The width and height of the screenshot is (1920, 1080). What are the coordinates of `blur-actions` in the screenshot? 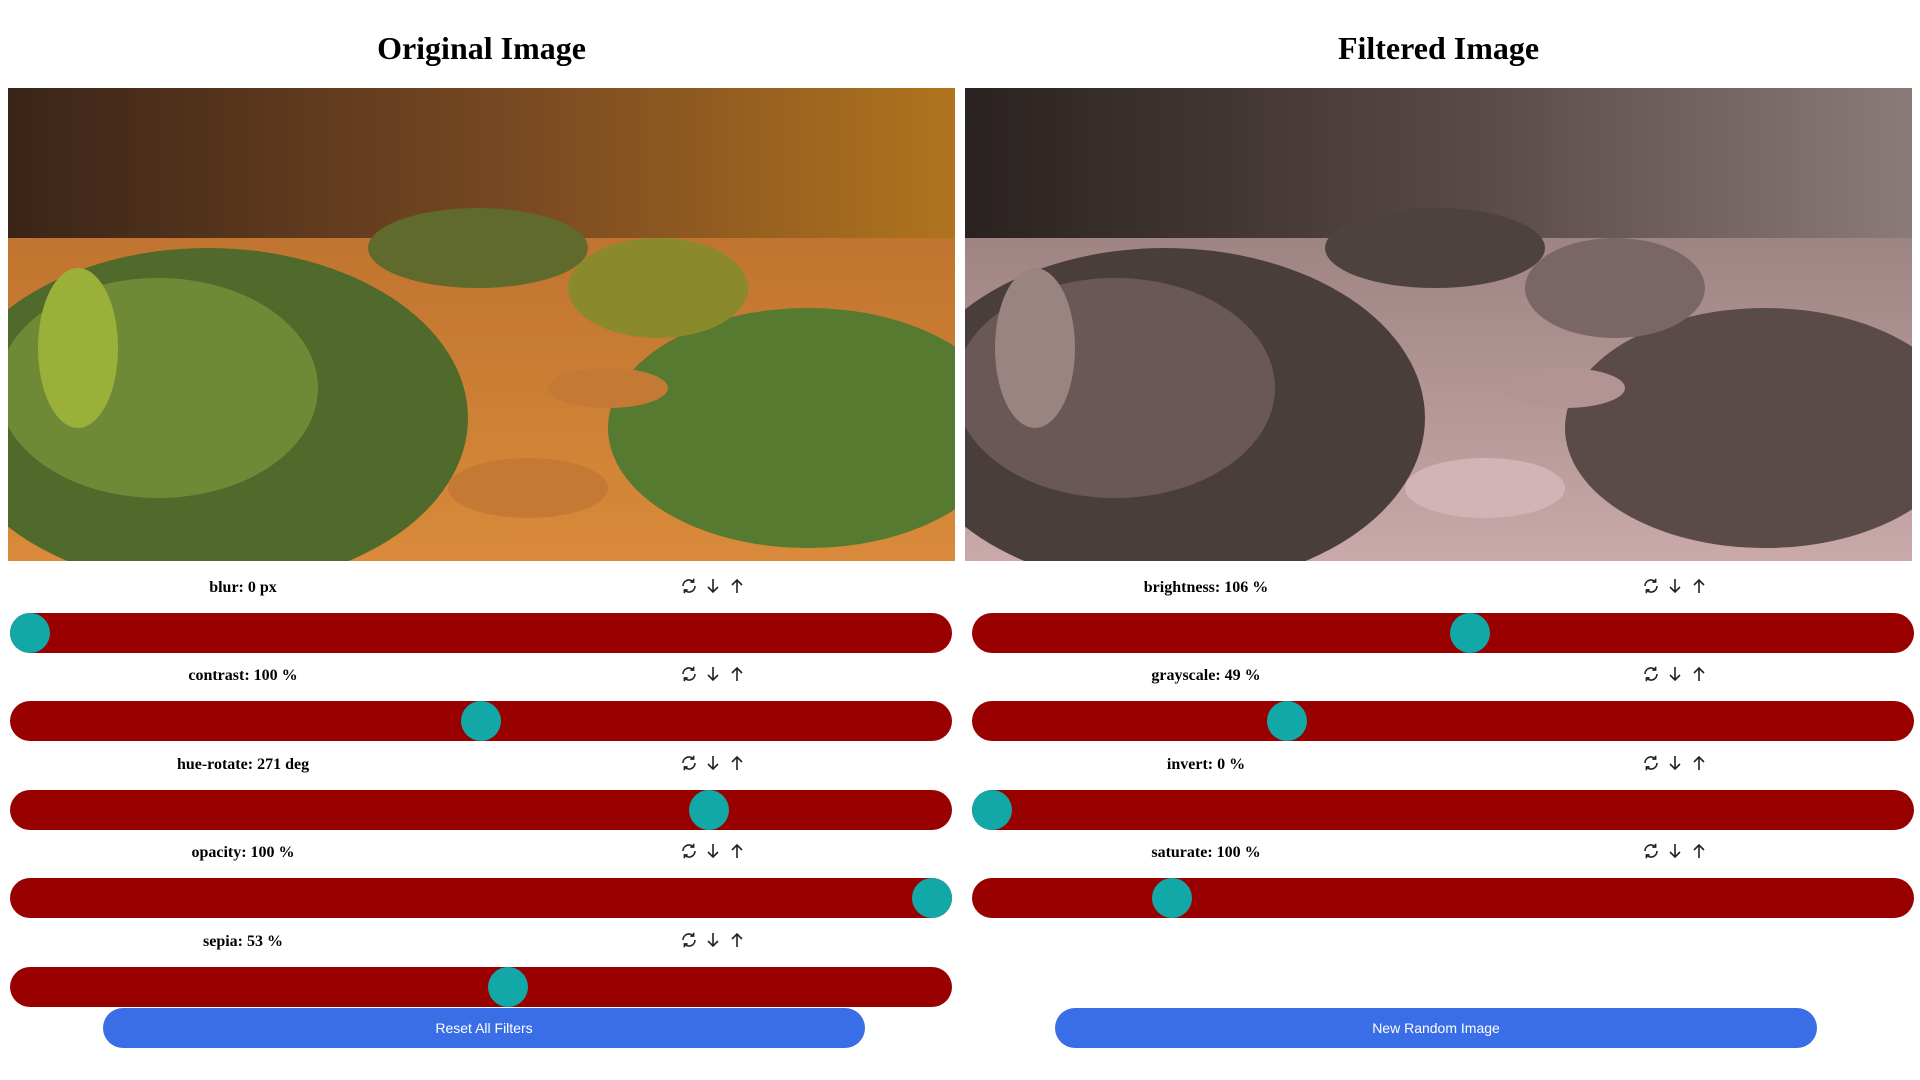 It's located at (713, 586).